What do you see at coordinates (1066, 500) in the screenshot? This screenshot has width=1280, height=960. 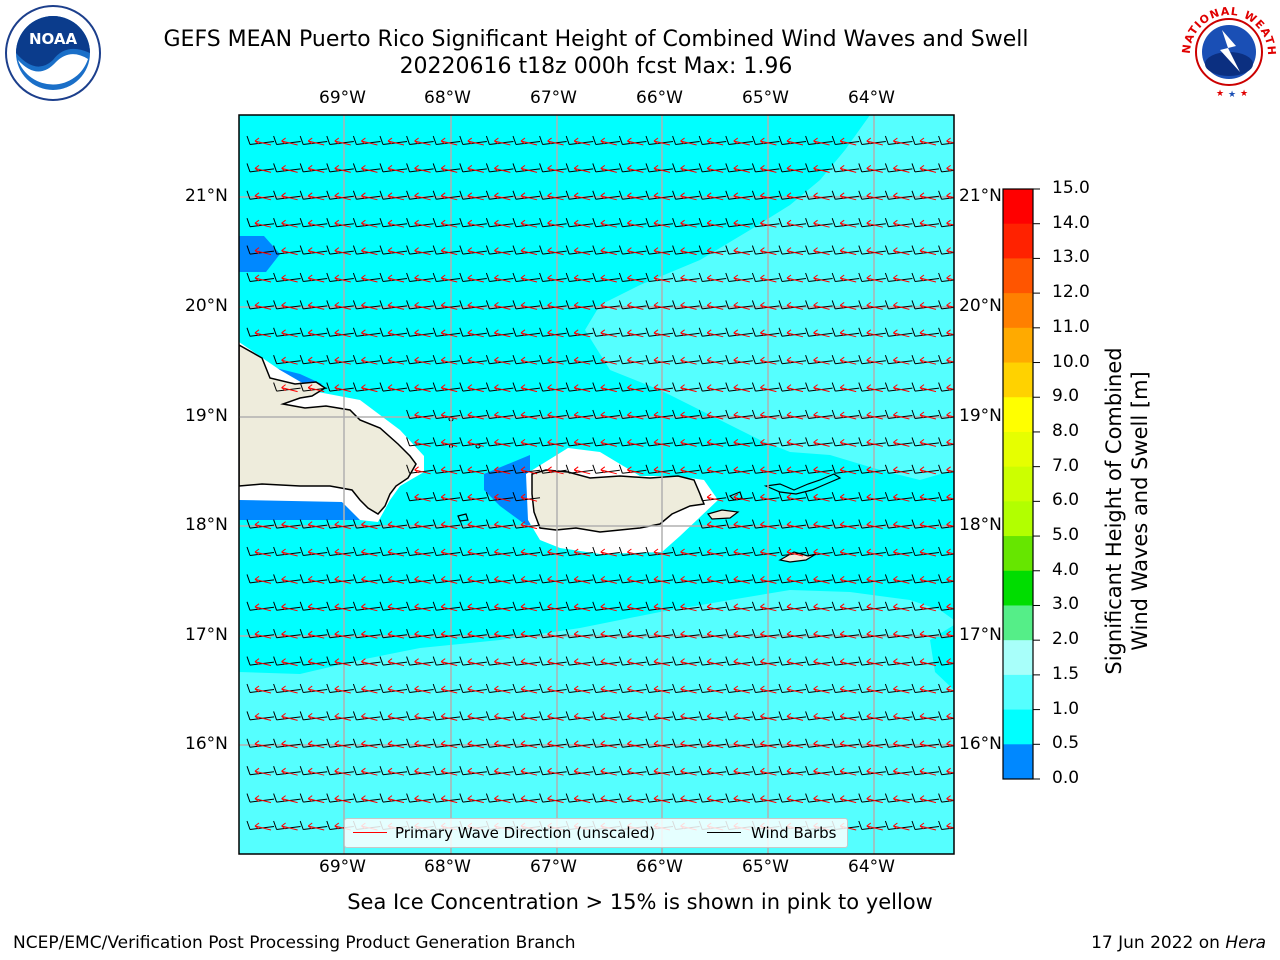 I see `colorbar-tick-label: 6.0` at bounding box center [1066, 500].